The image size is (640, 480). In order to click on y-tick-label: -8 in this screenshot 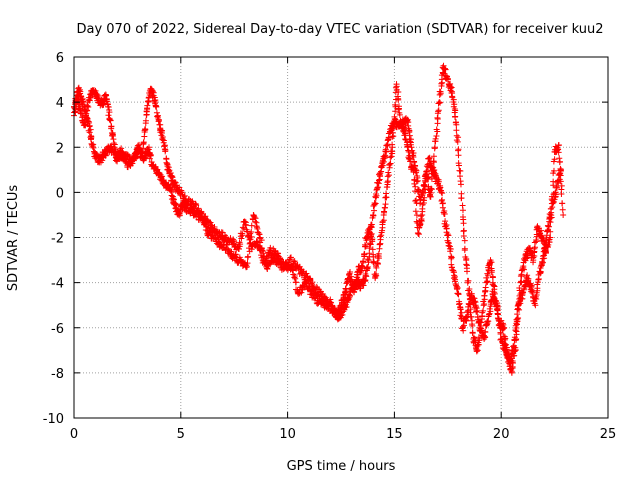, I will do `click(57, 374)`.